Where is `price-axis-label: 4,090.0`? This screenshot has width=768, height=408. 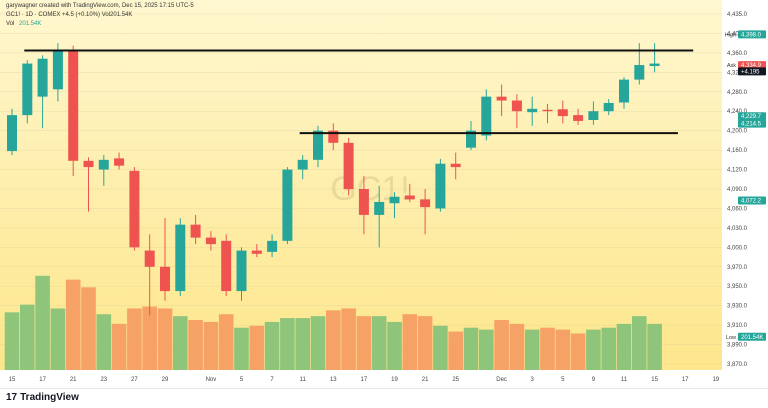
price-axis-label: 4,090.0 is located at coordinates (737, 190).